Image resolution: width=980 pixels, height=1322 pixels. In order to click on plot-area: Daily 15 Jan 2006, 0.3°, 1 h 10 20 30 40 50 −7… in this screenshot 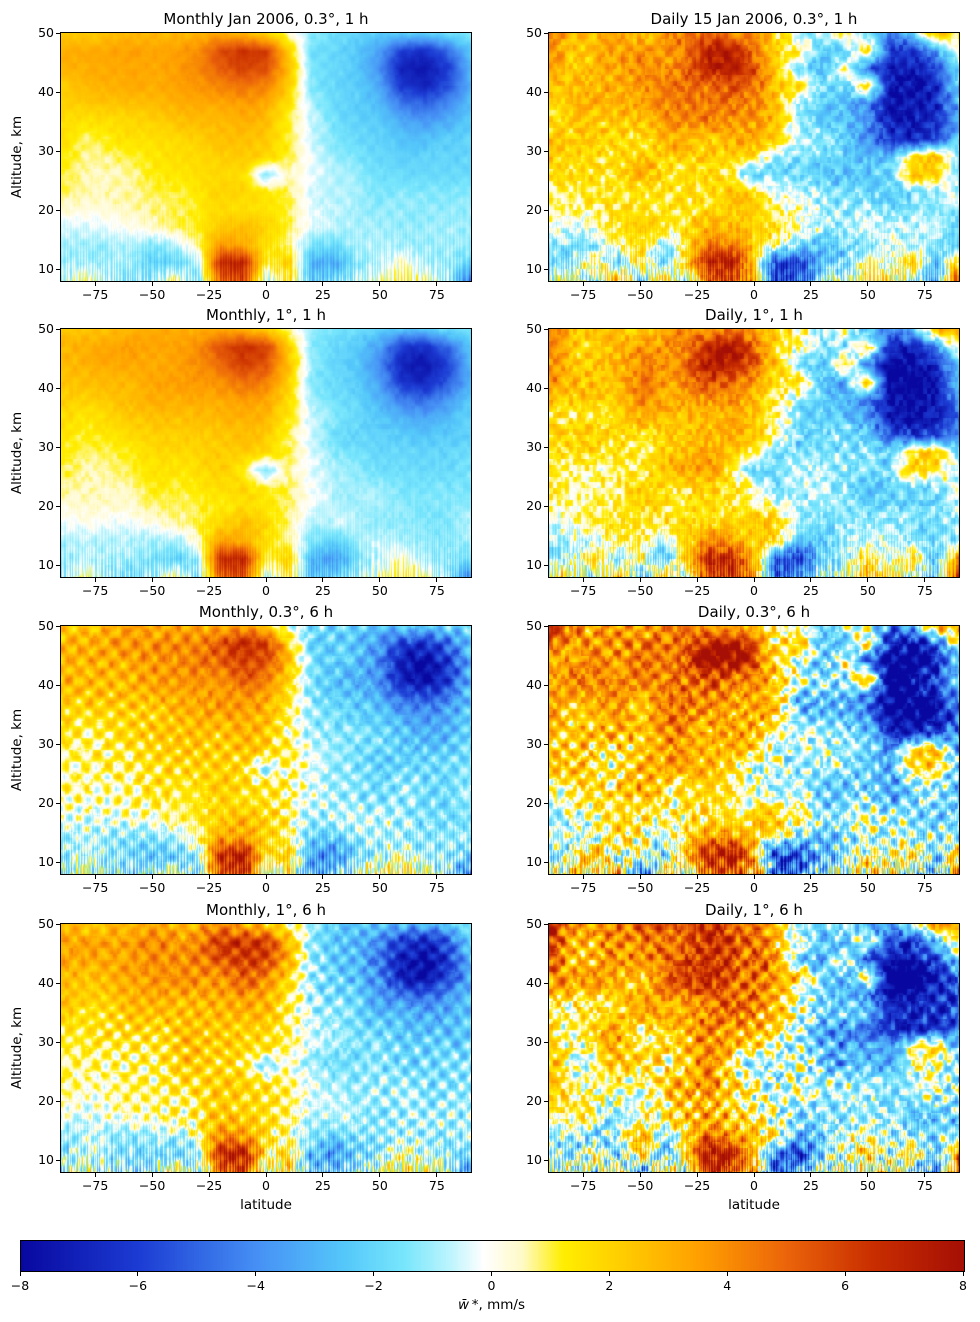, I will do `click(743, 156)`.